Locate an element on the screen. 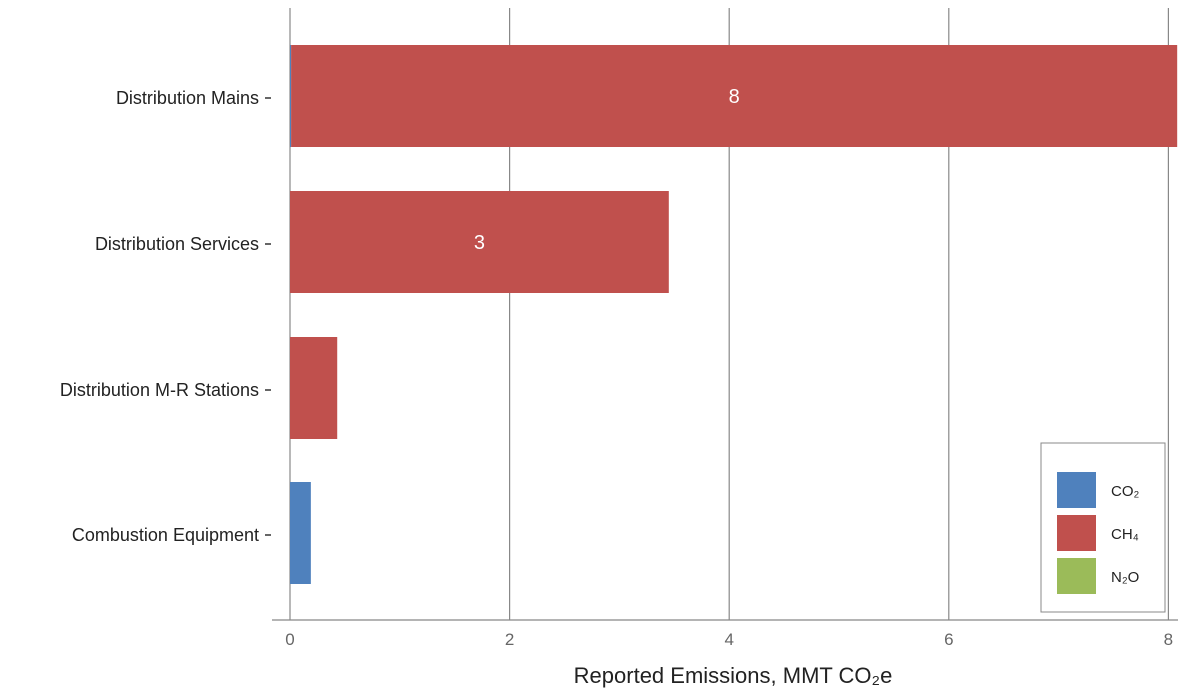 Image resolution: width=1198 pixels, height=692 pixels. legend-label-0: CO₂ is located at coordinates (1125, 491).